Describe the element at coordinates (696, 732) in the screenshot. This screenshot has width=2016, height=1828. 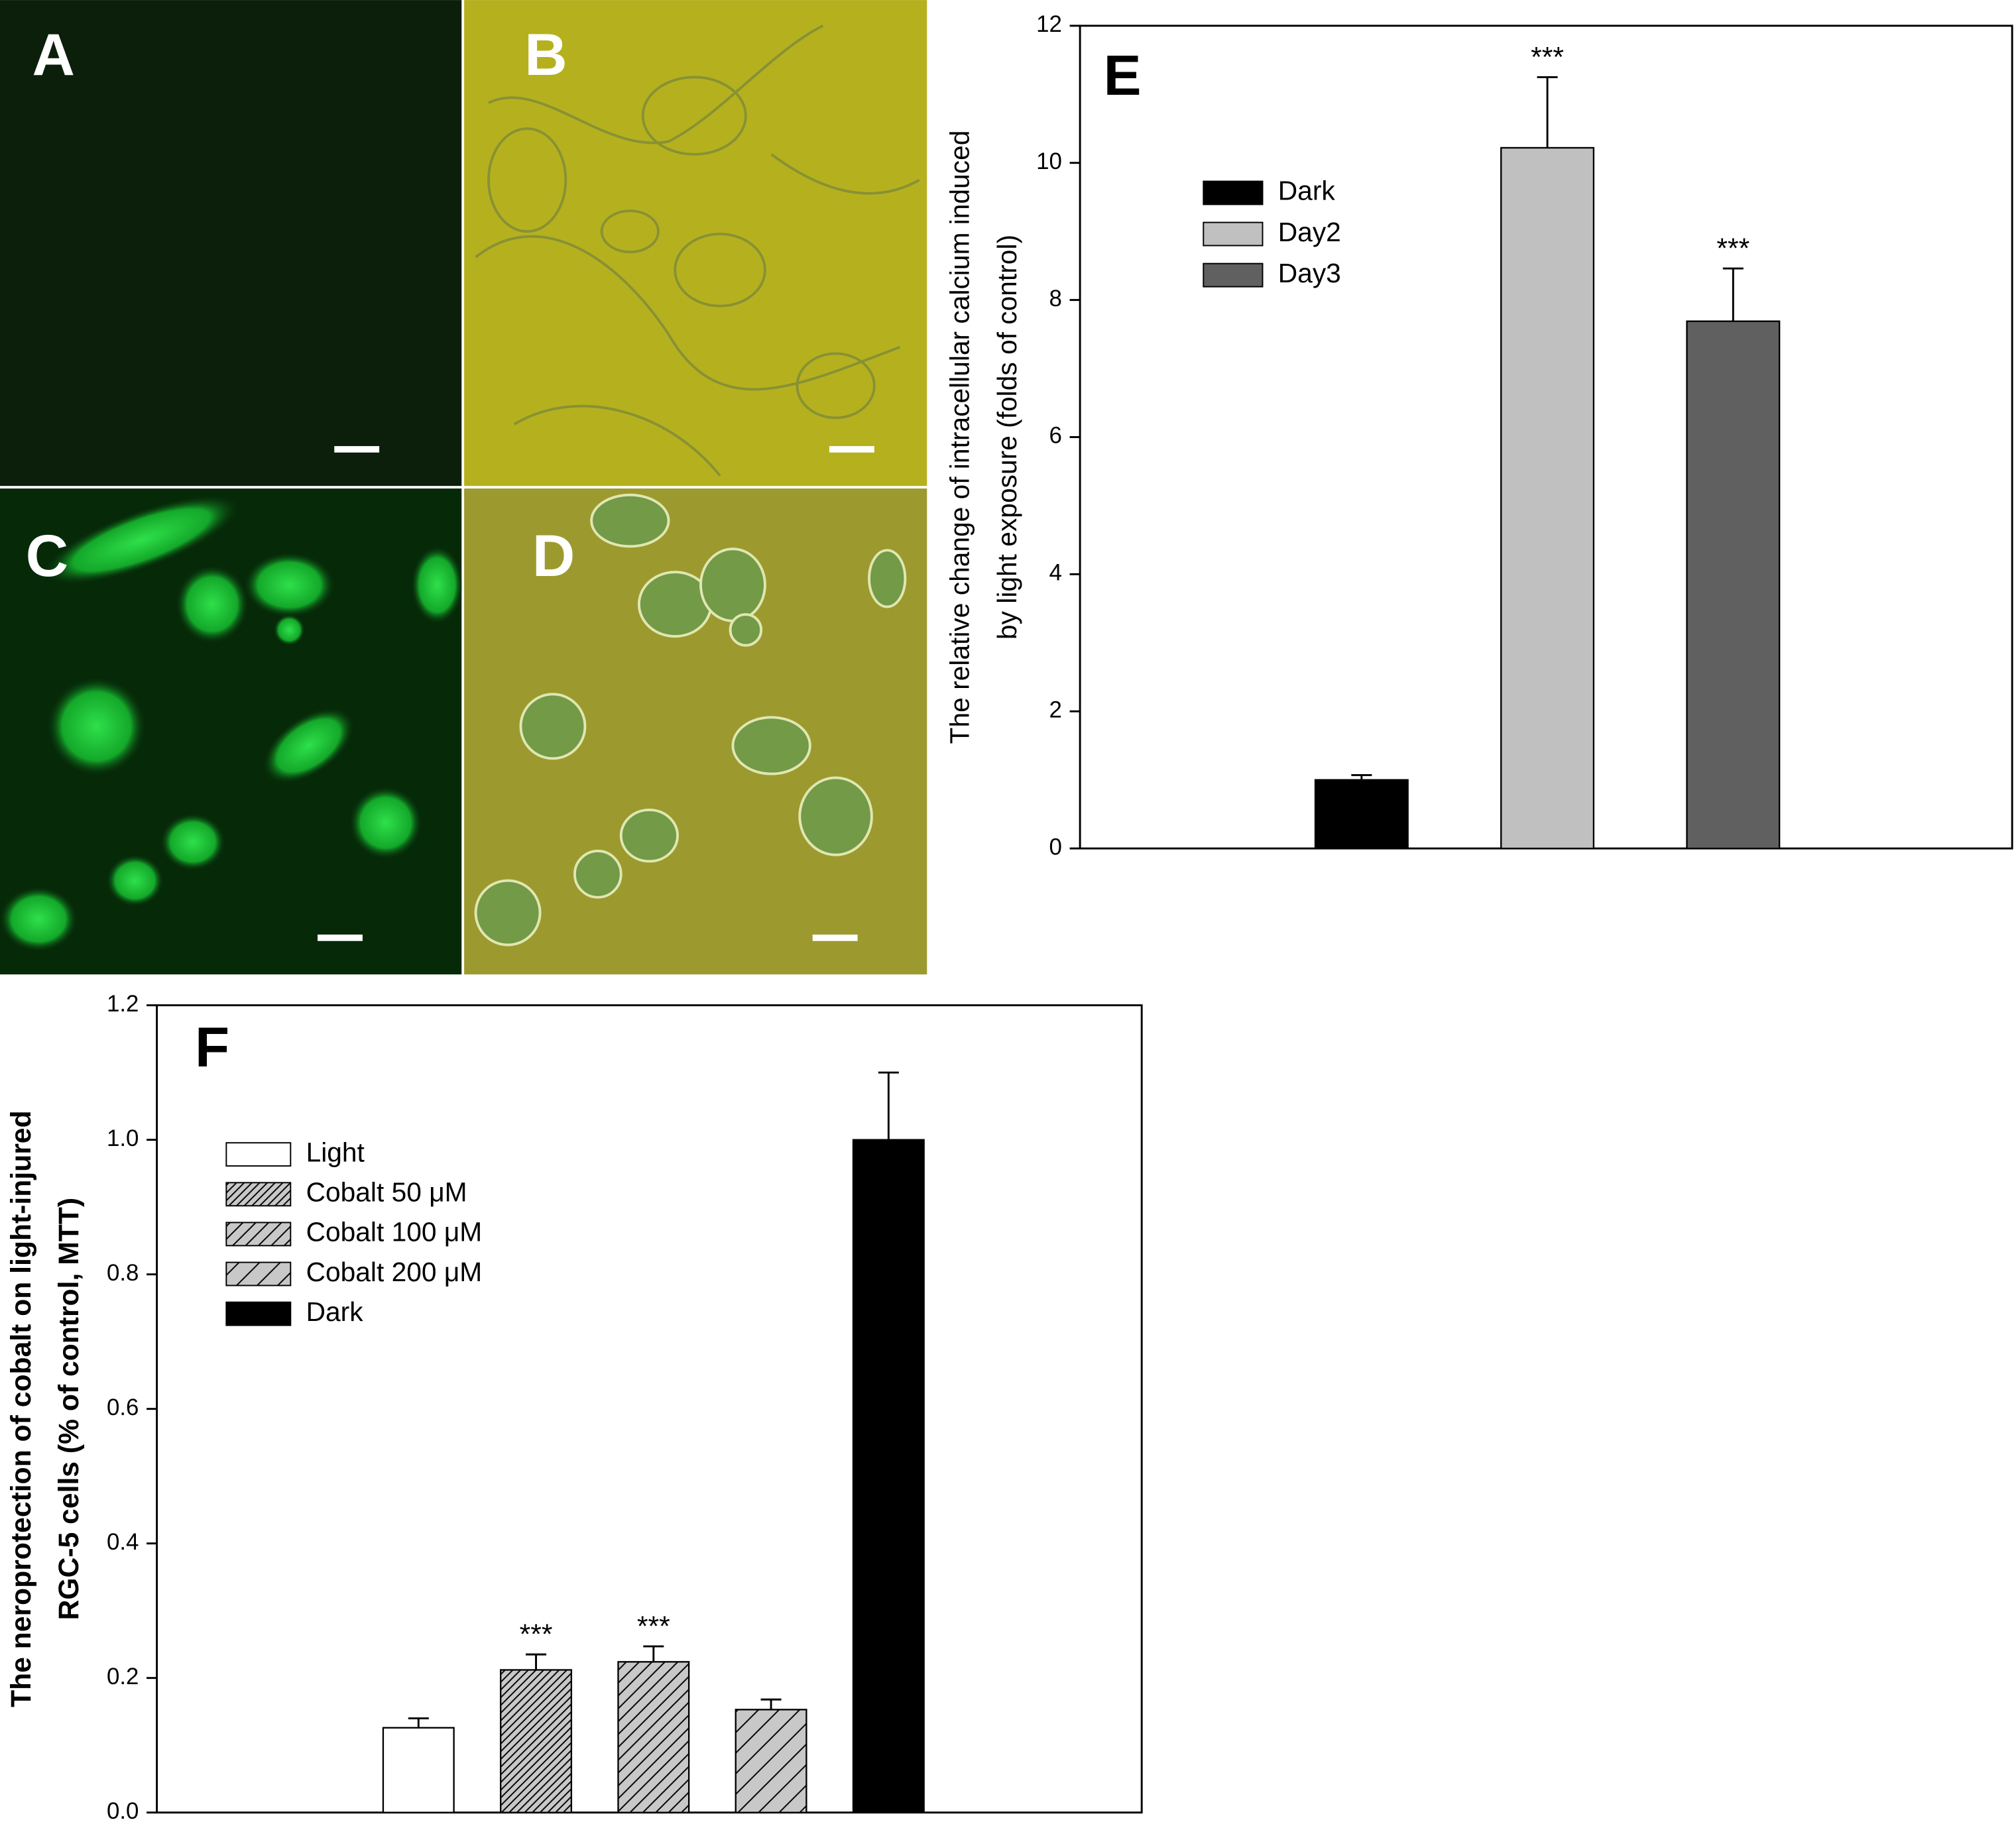
I see `micrograph-d: D` at that location.